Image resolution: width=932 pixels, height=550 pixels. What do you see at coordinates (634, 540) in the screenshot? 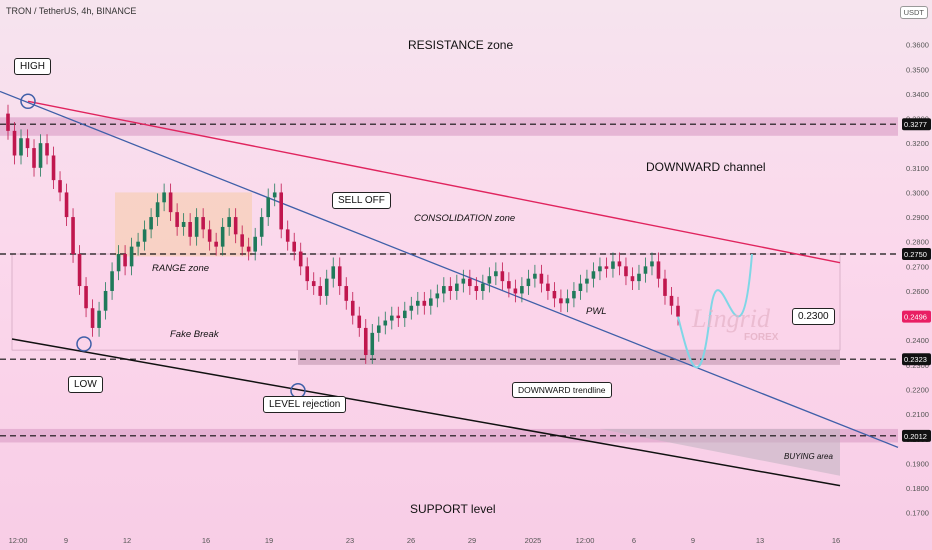
I see `x-tick: 6` at bounding box center [634, 540].